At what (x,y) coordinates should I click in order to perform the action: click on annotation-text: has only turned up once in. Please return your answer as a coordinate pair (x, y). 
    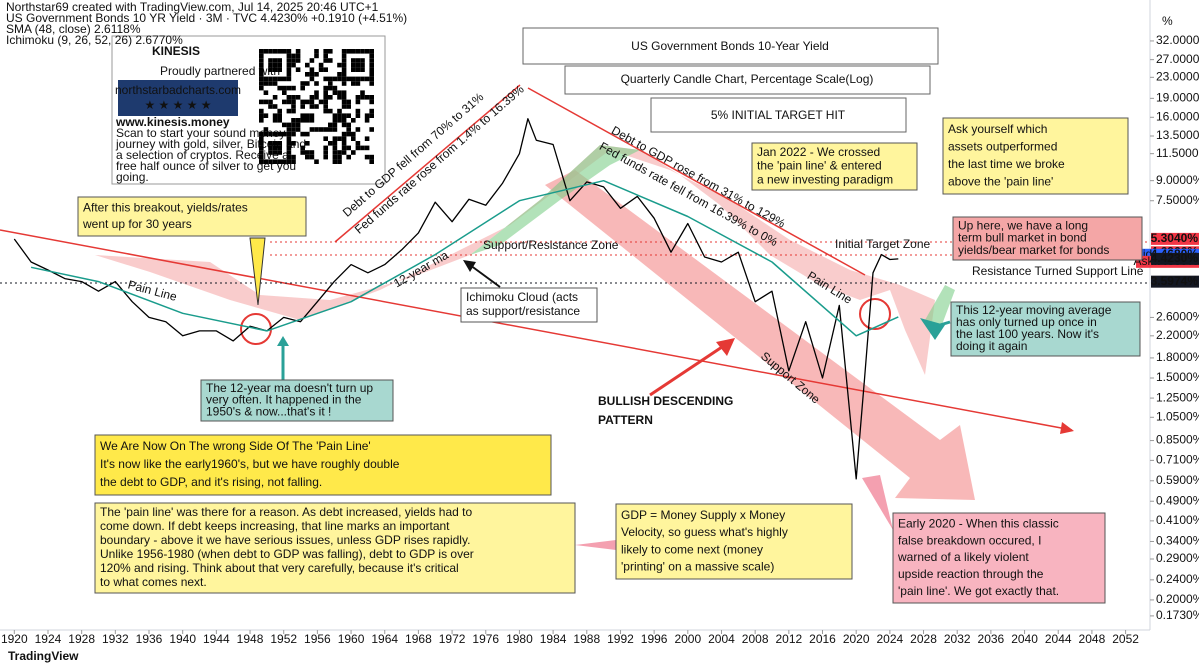
    Looking at the image, I should click on (1026, 322).